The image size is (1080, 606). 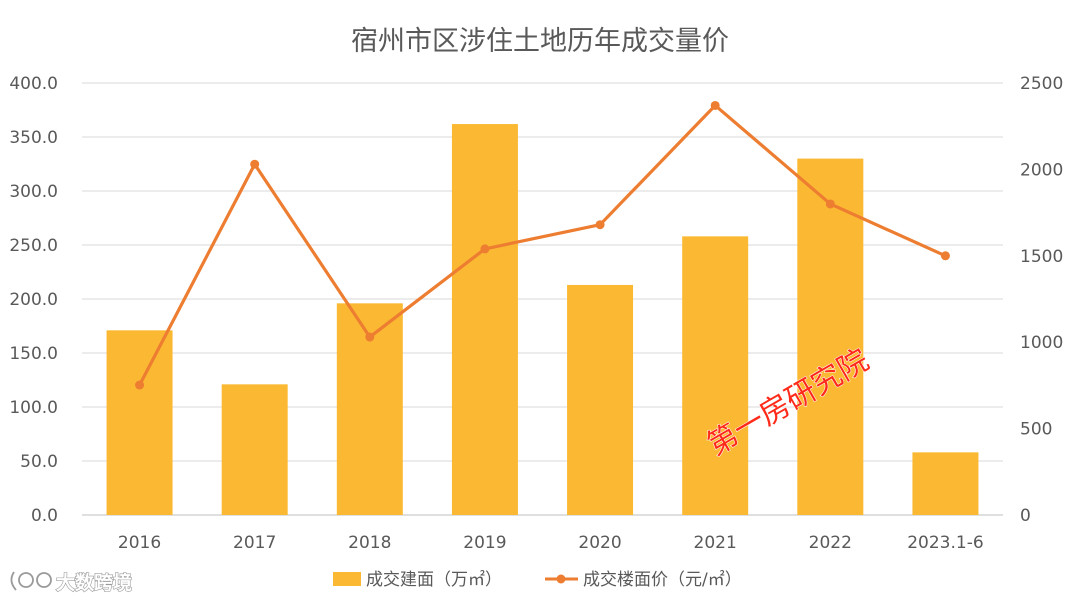 I want to click on logo: 大数跨境, so click(x=71, y=582).